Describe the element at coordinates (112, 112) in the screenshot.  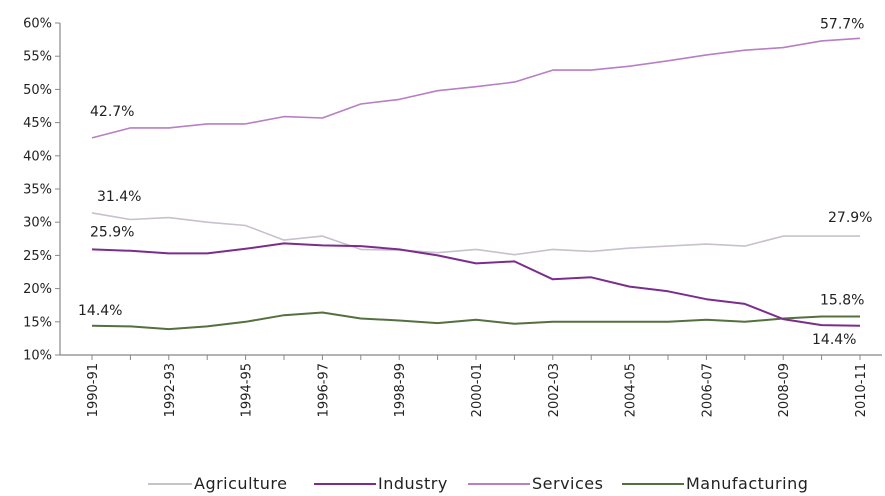
I see `data-label: 42.7%` at that location.